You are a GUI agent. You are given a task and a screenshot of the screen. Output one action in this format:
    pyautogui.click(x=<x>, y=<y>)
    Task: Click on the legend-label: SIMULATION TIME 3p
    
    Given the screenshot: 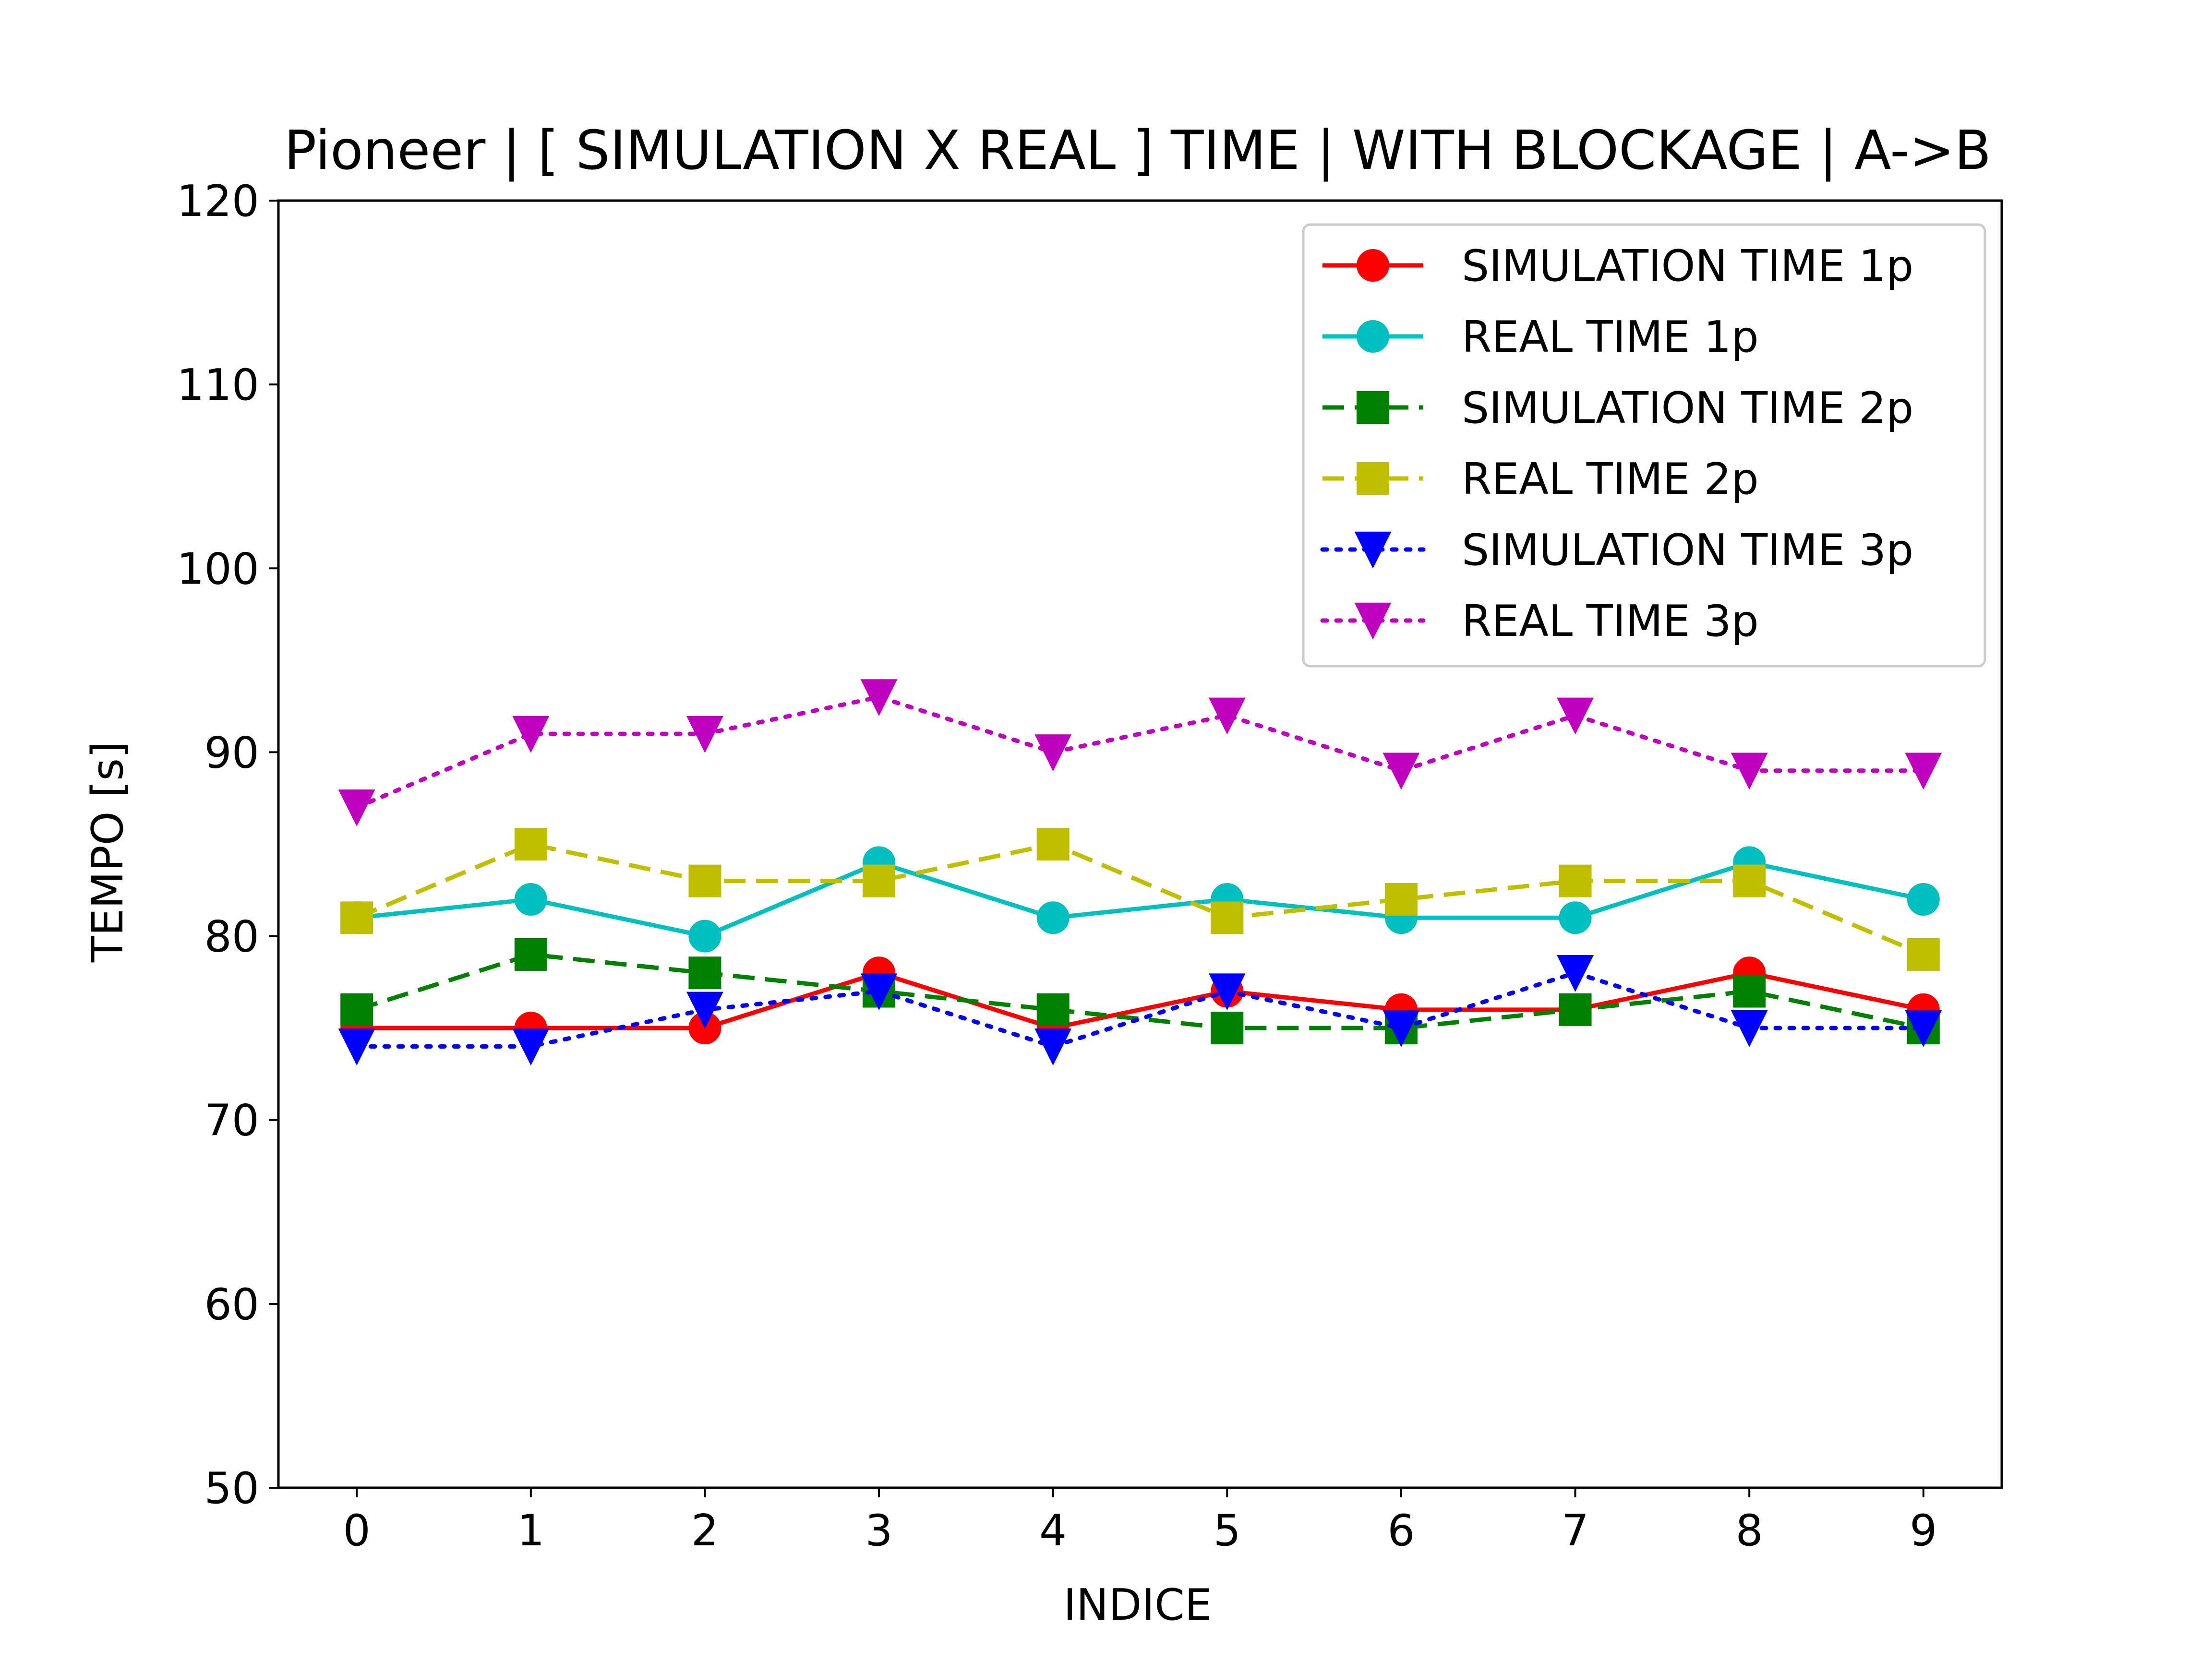 What is the action you would take?
    pyautogui.click(x=1687, y=550)
    